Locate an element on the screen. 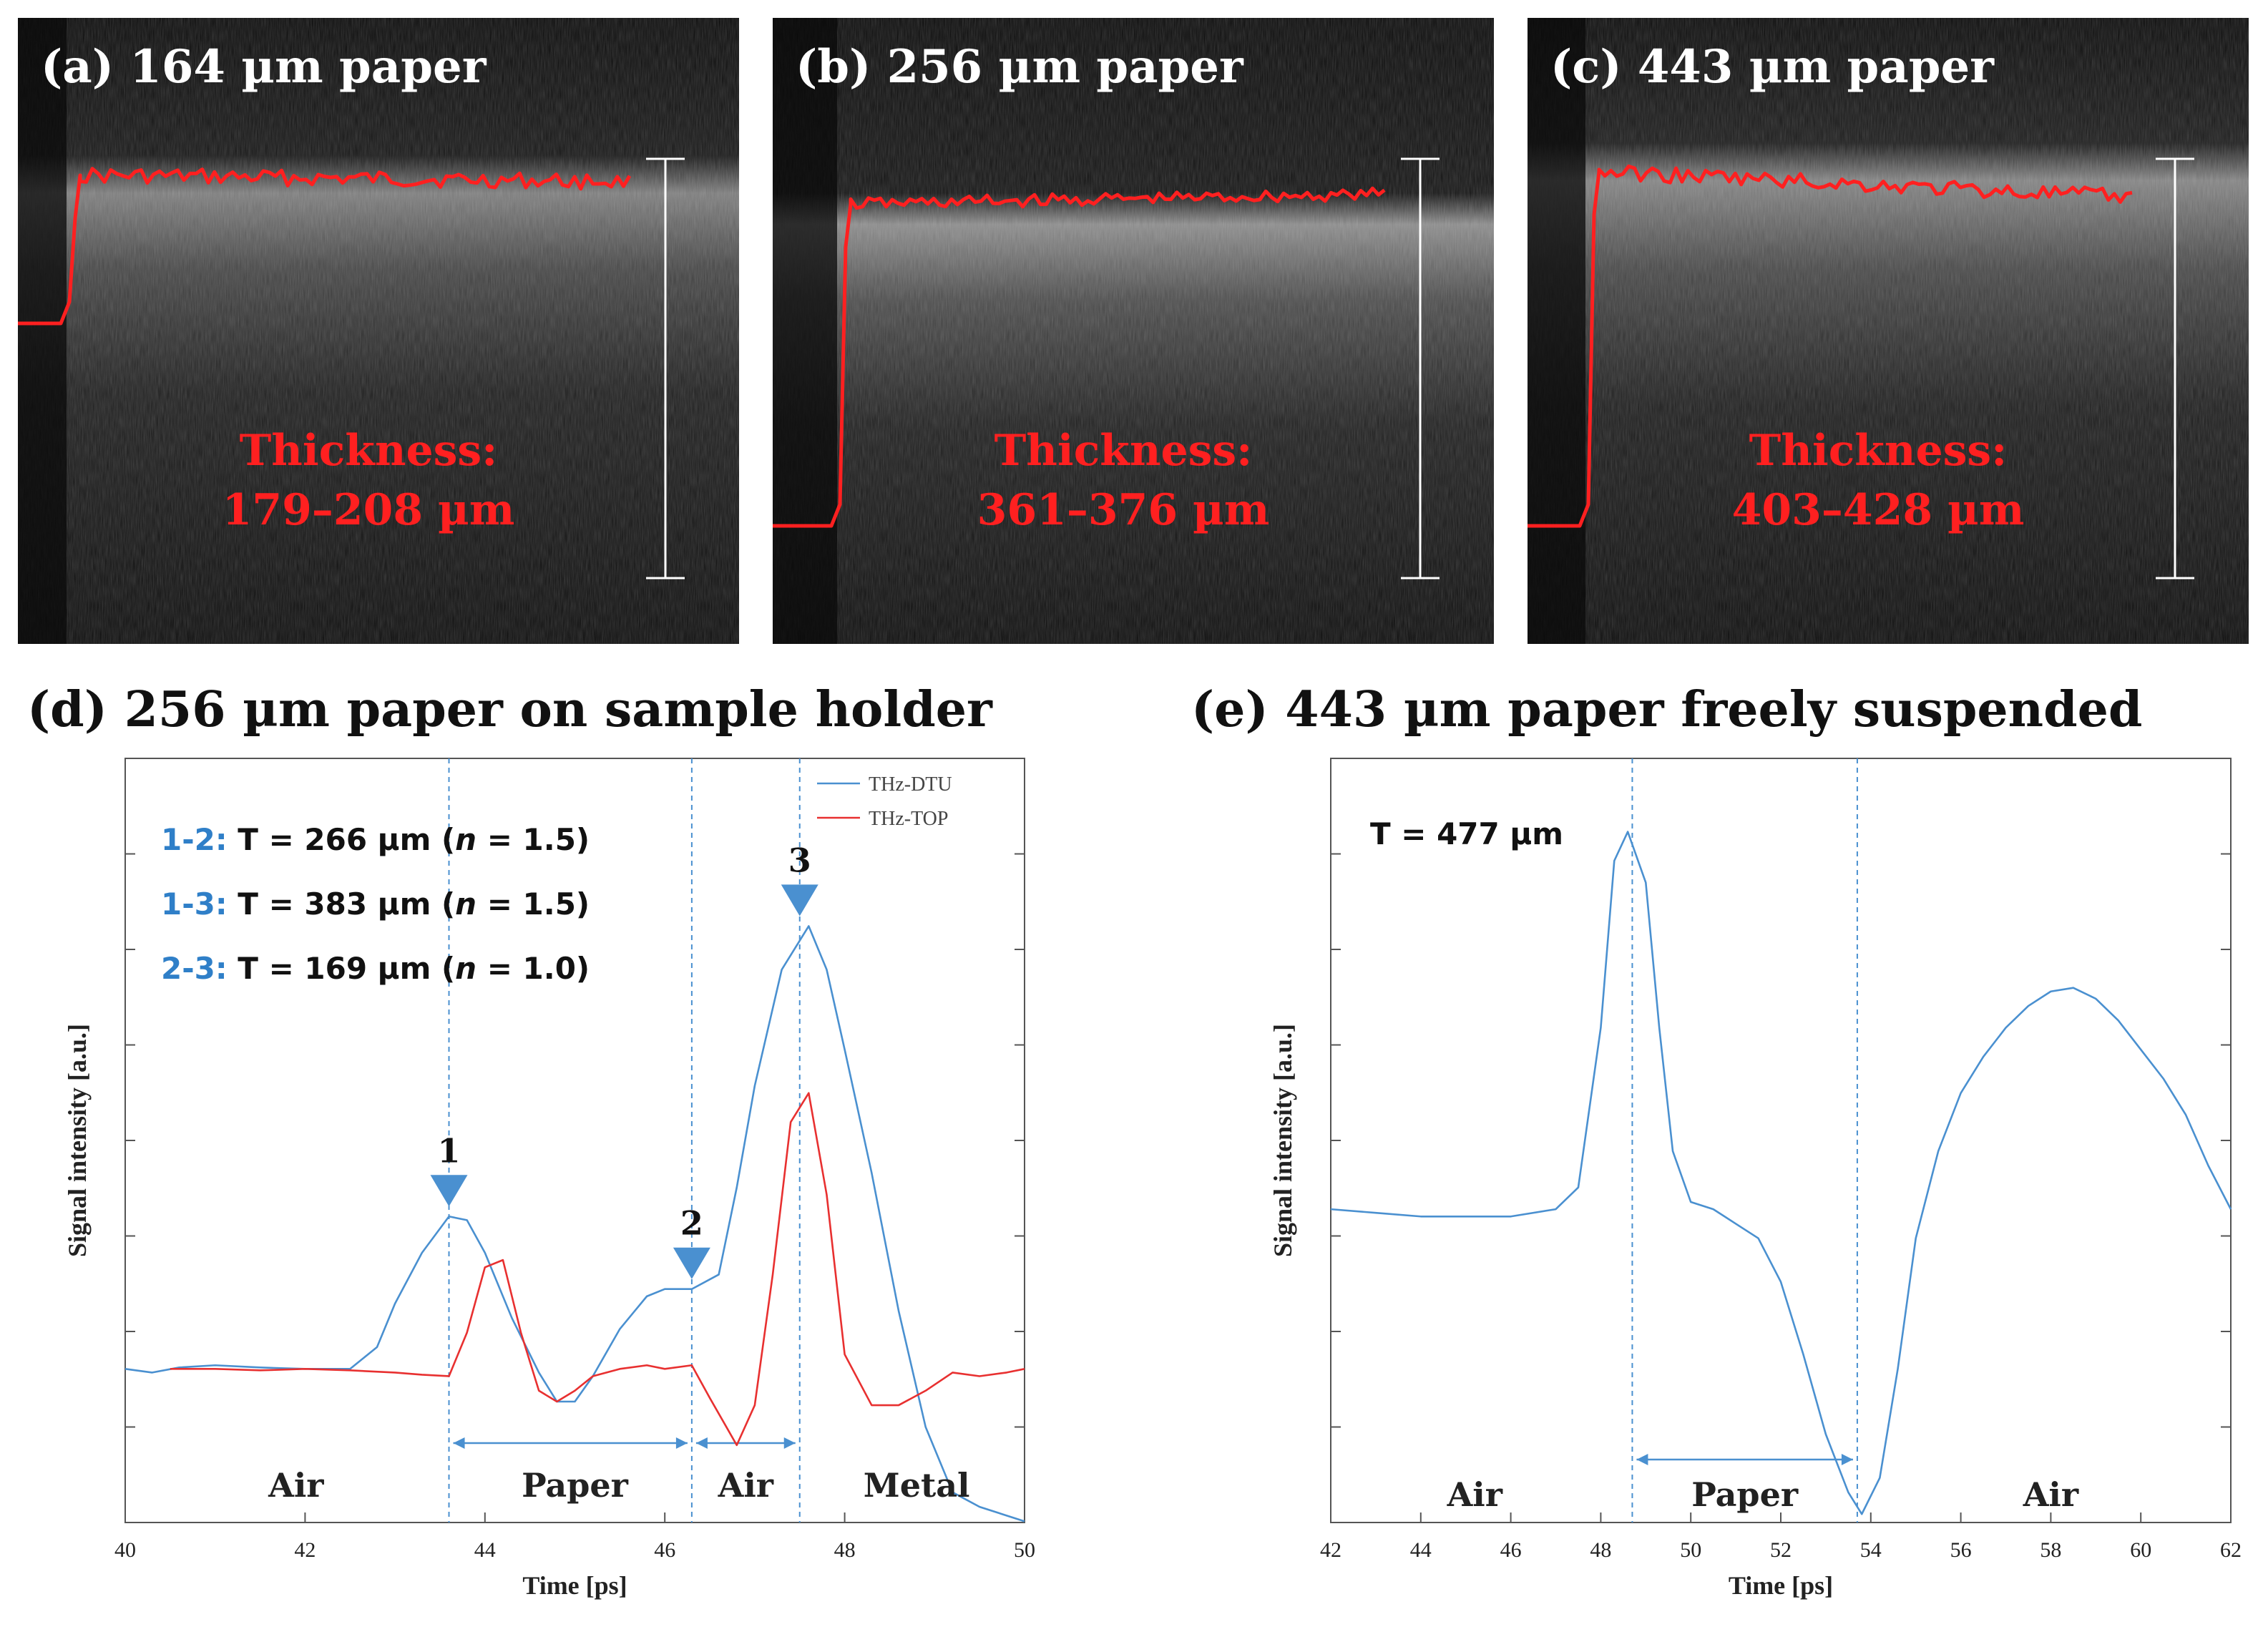 This screenshot has height=1652, width=2263. thickness-annotation: 2-3: T = 169 µm (n = 1.0) is located at coordinates (376, 968).